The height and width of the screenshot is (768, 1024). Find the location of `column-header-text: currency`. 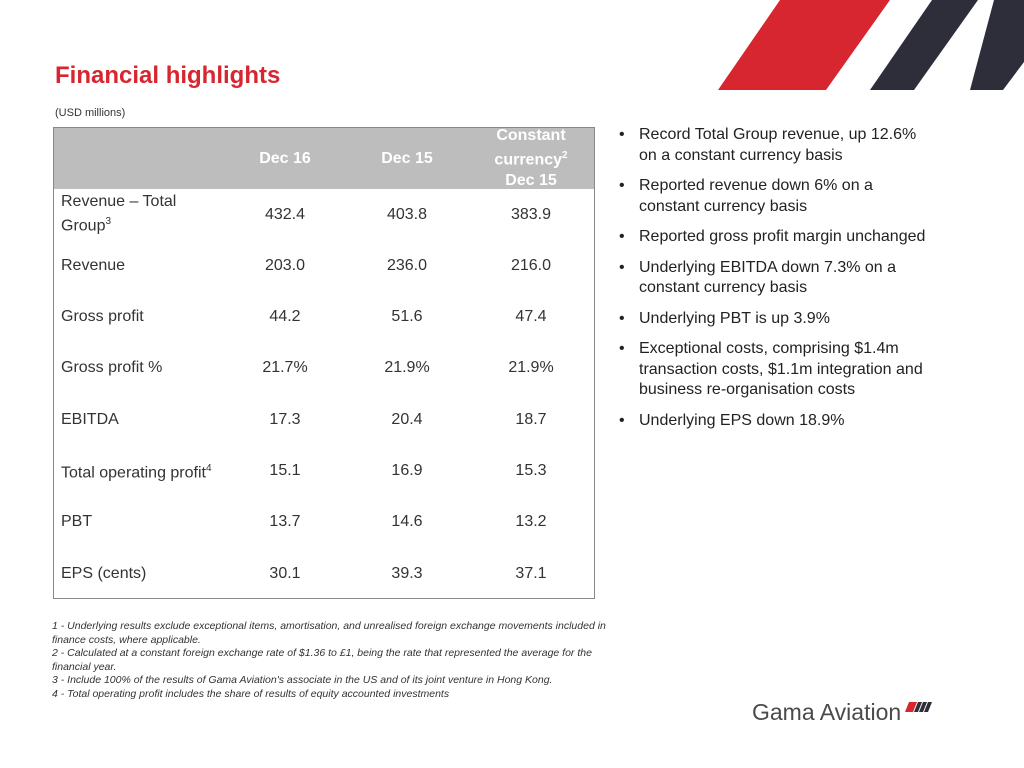

column-header-text: currency is located at coordinates (528, 160).